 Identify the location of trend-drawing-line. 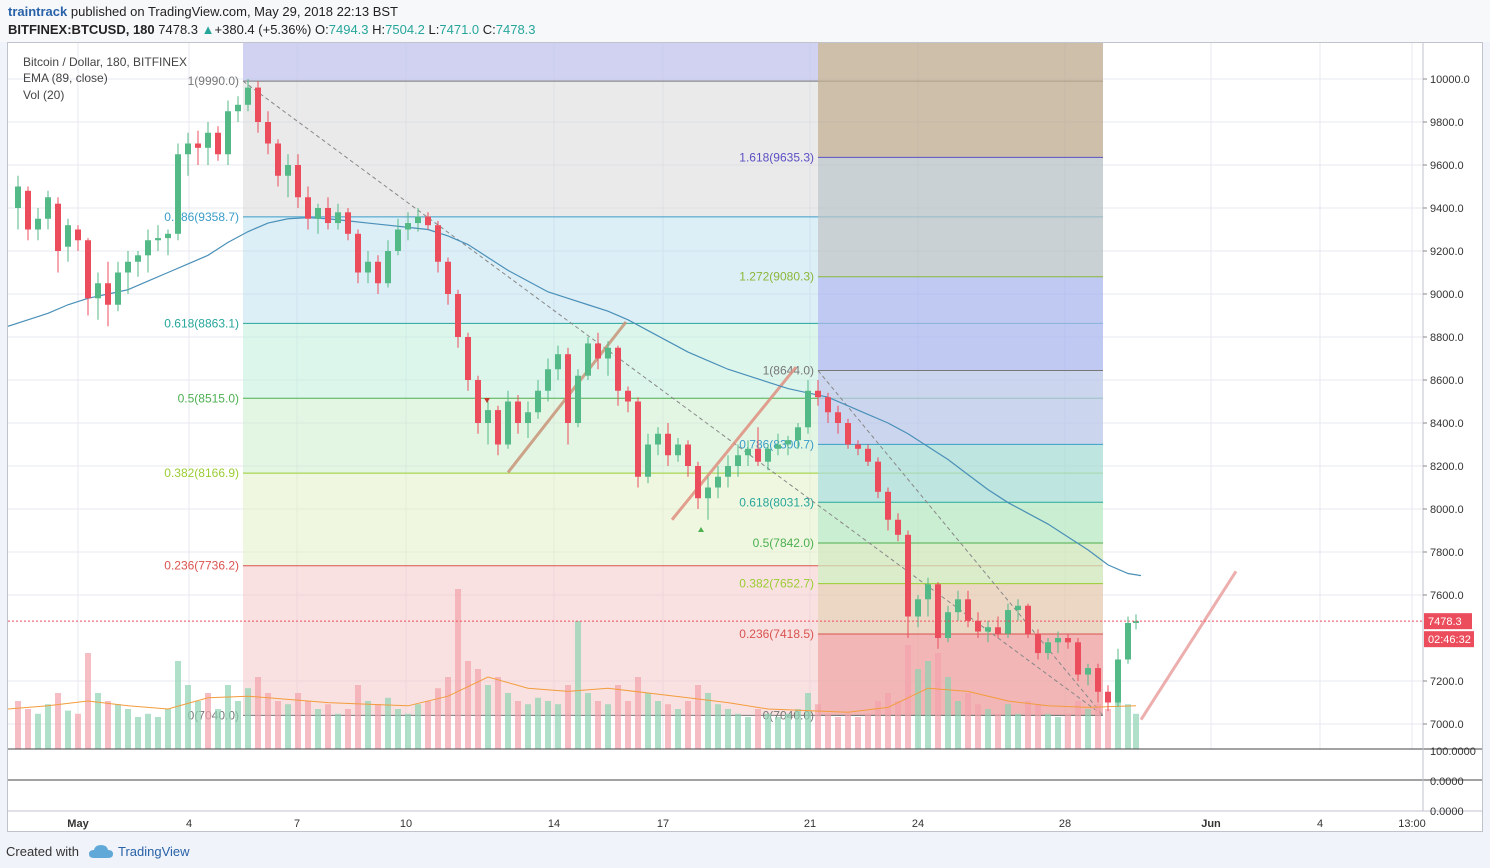
(734, 443).